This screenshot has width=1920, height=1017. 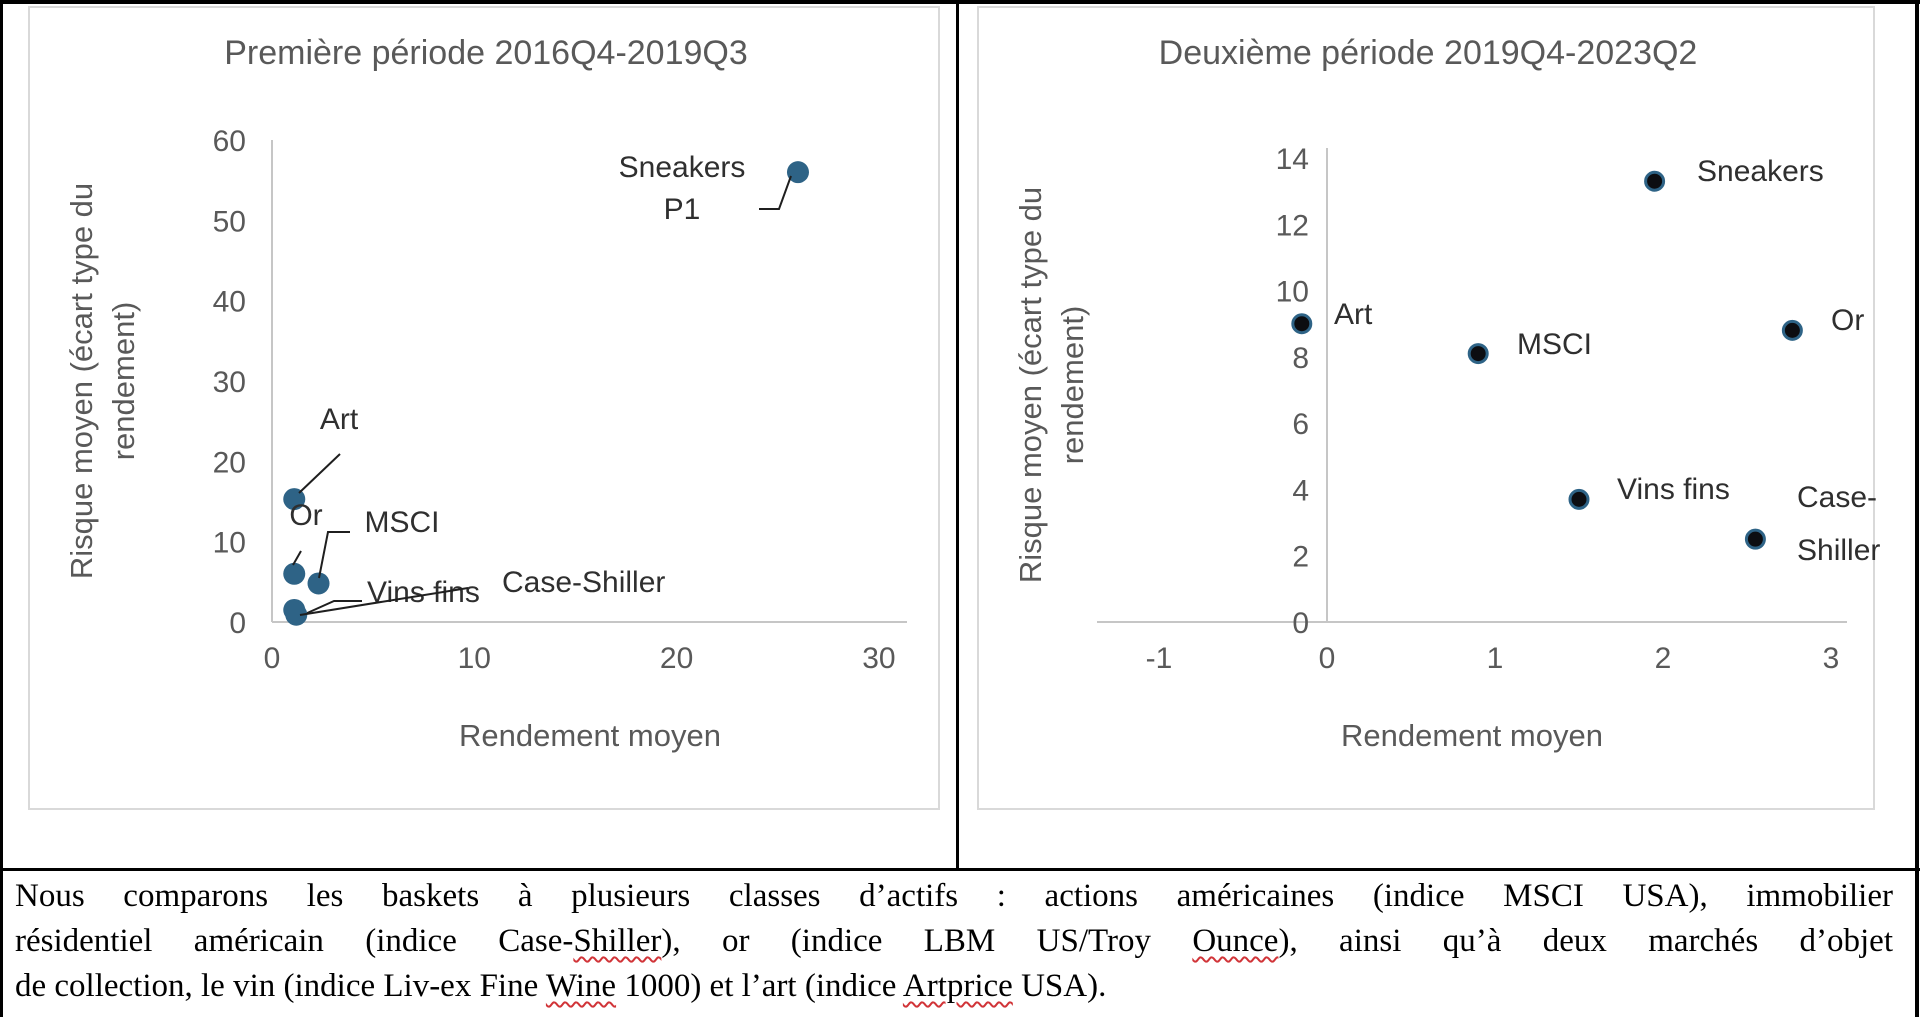 What do you see at coordinates (1302, 324) in the screenshot?
I see `data-point-art` at bounding box center [1302, 324].